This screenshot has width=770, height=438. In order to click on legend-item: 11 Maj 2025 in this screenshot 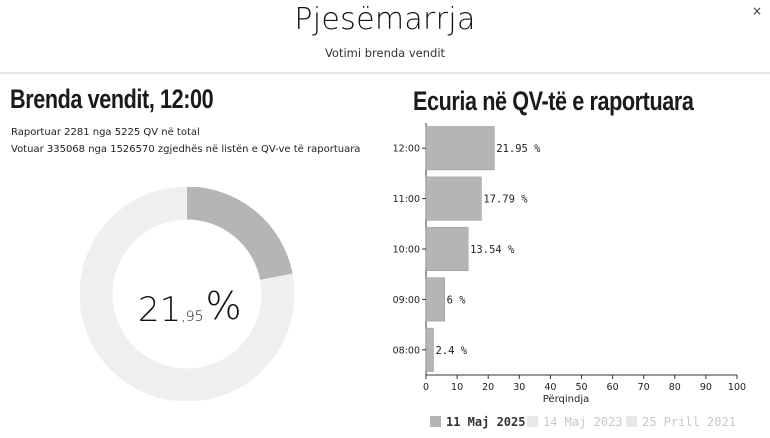, I will do `click(477, 422)`.